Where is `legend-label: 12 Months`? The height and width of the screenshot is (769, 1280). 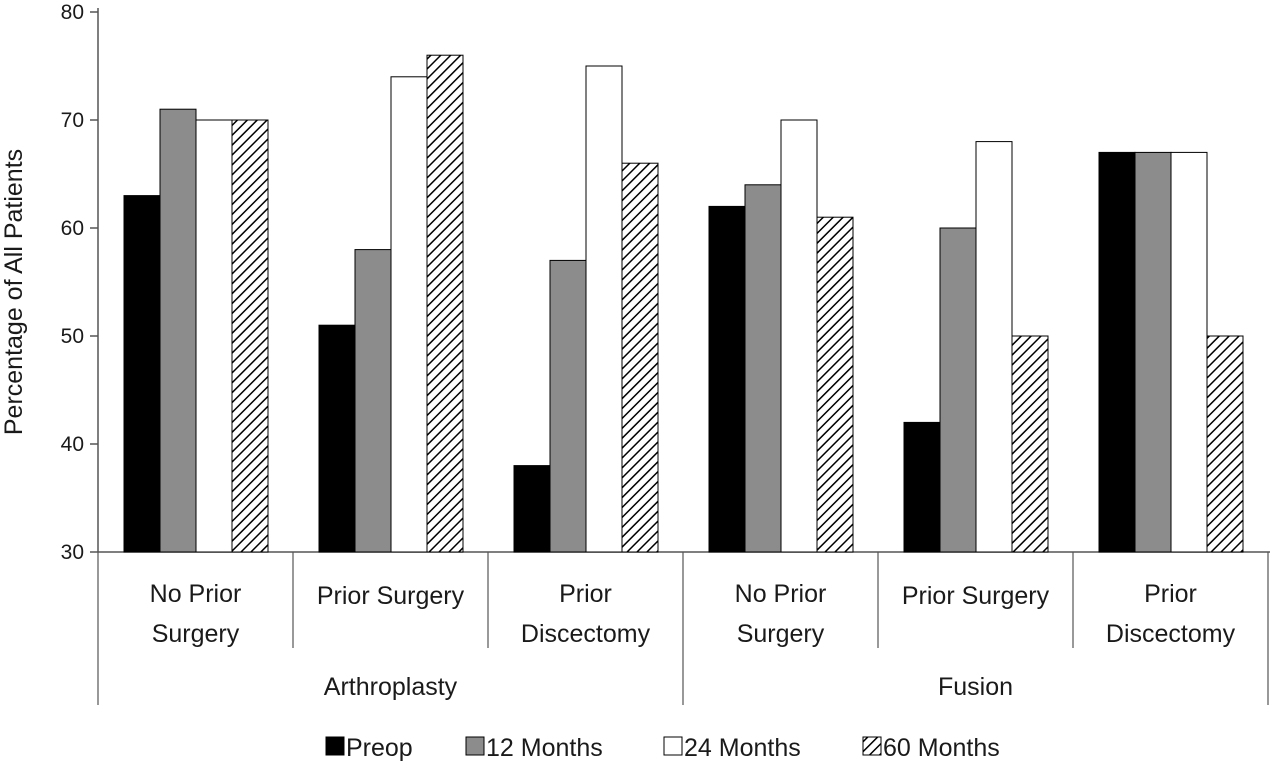 legend-label: 12 Months is located at coordinates (544, 748).